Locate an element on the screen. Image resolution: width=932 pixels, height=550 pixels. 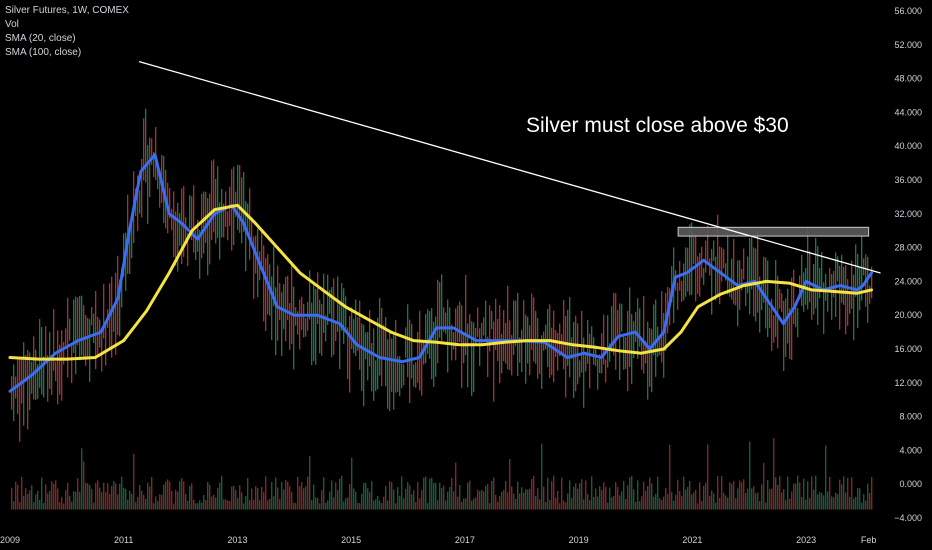
legend-sma20: SMA (20, close) is located at coordinates (40, 38).